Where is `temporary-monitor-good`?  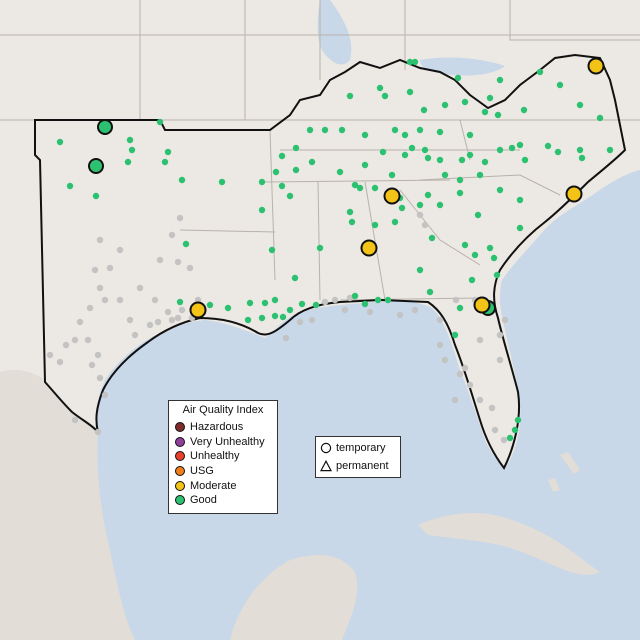
temporary-monitor-good is located at coordinates (96, 166).